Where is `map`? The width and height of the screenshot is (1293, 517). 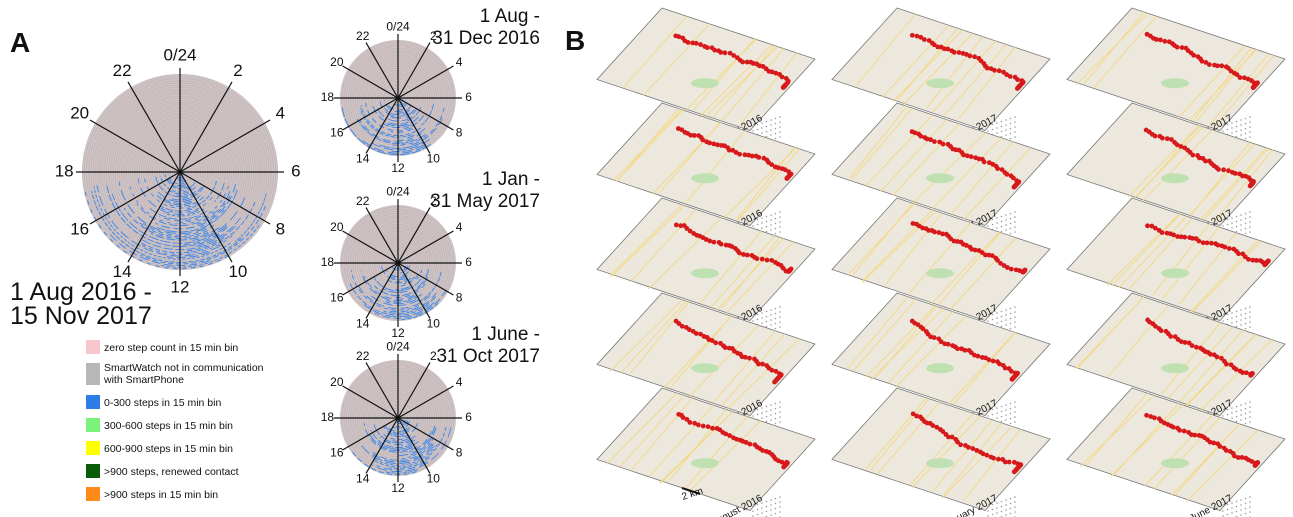 map is located at coordinates (706, 69).